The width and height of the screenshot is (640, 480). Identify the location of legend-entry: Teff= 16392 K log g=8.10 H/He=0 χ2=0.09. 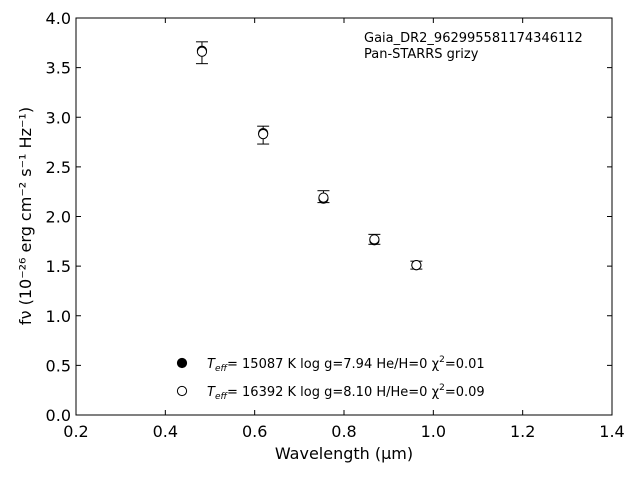
(346, 392).